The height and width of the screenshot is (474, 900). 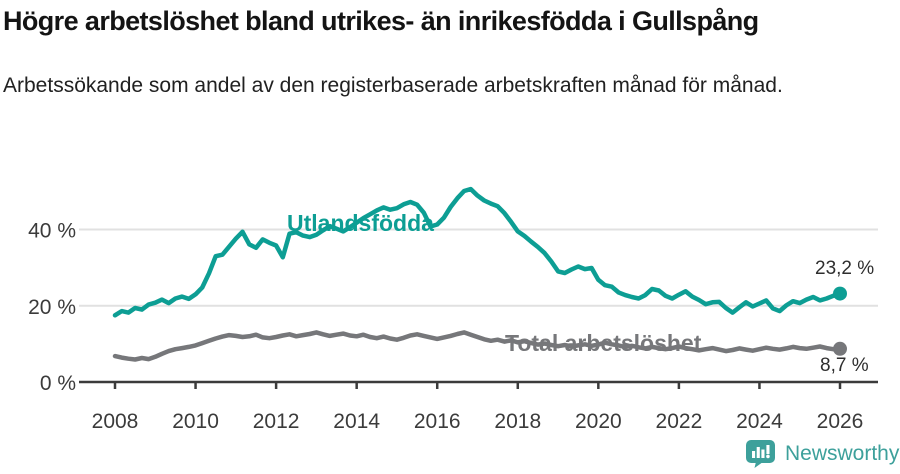 I want to click on y-tick-label: 20 %, so click(x=52, y=307).